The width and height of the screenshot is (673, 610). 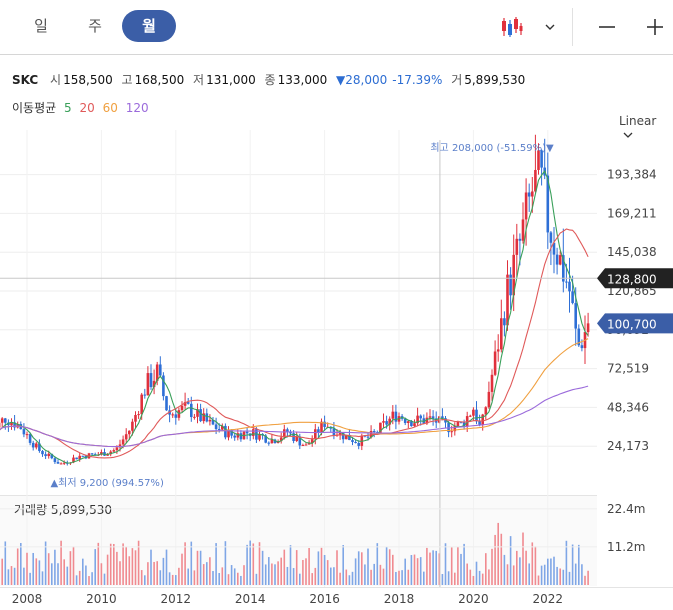 I want to click on chart-type-dropdown, so click(x=550, y=27).